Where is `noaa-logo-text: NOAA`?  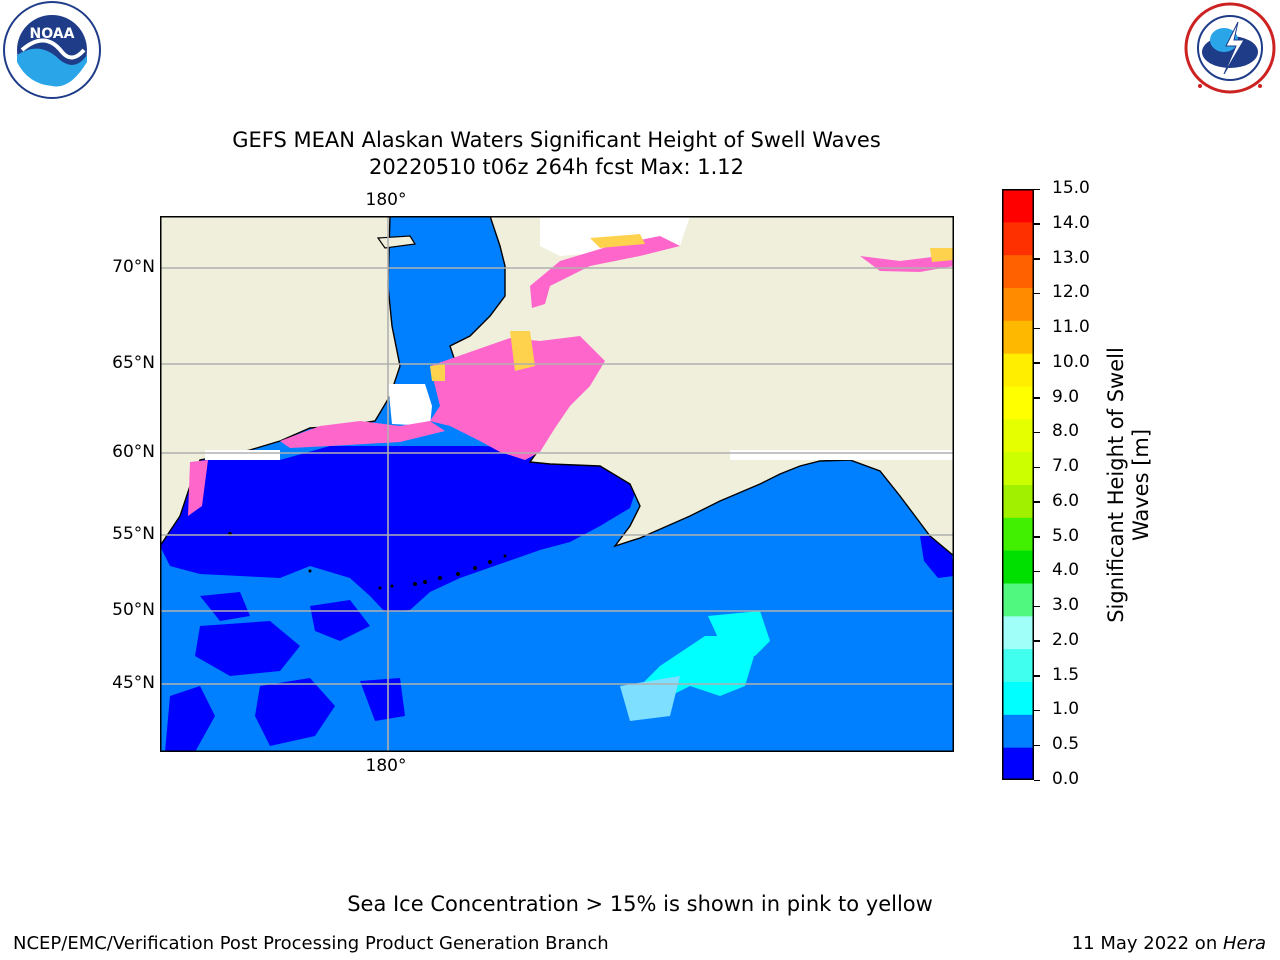 noaa-logo-text: NOAA is located at coordinates (52, 34).